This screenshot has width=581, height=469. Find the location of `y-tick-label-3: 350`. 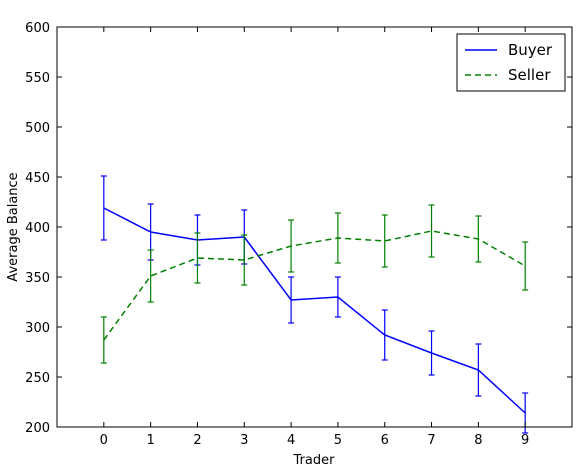

y-tick-label-3: 350 is located at coordinates (37, 278).